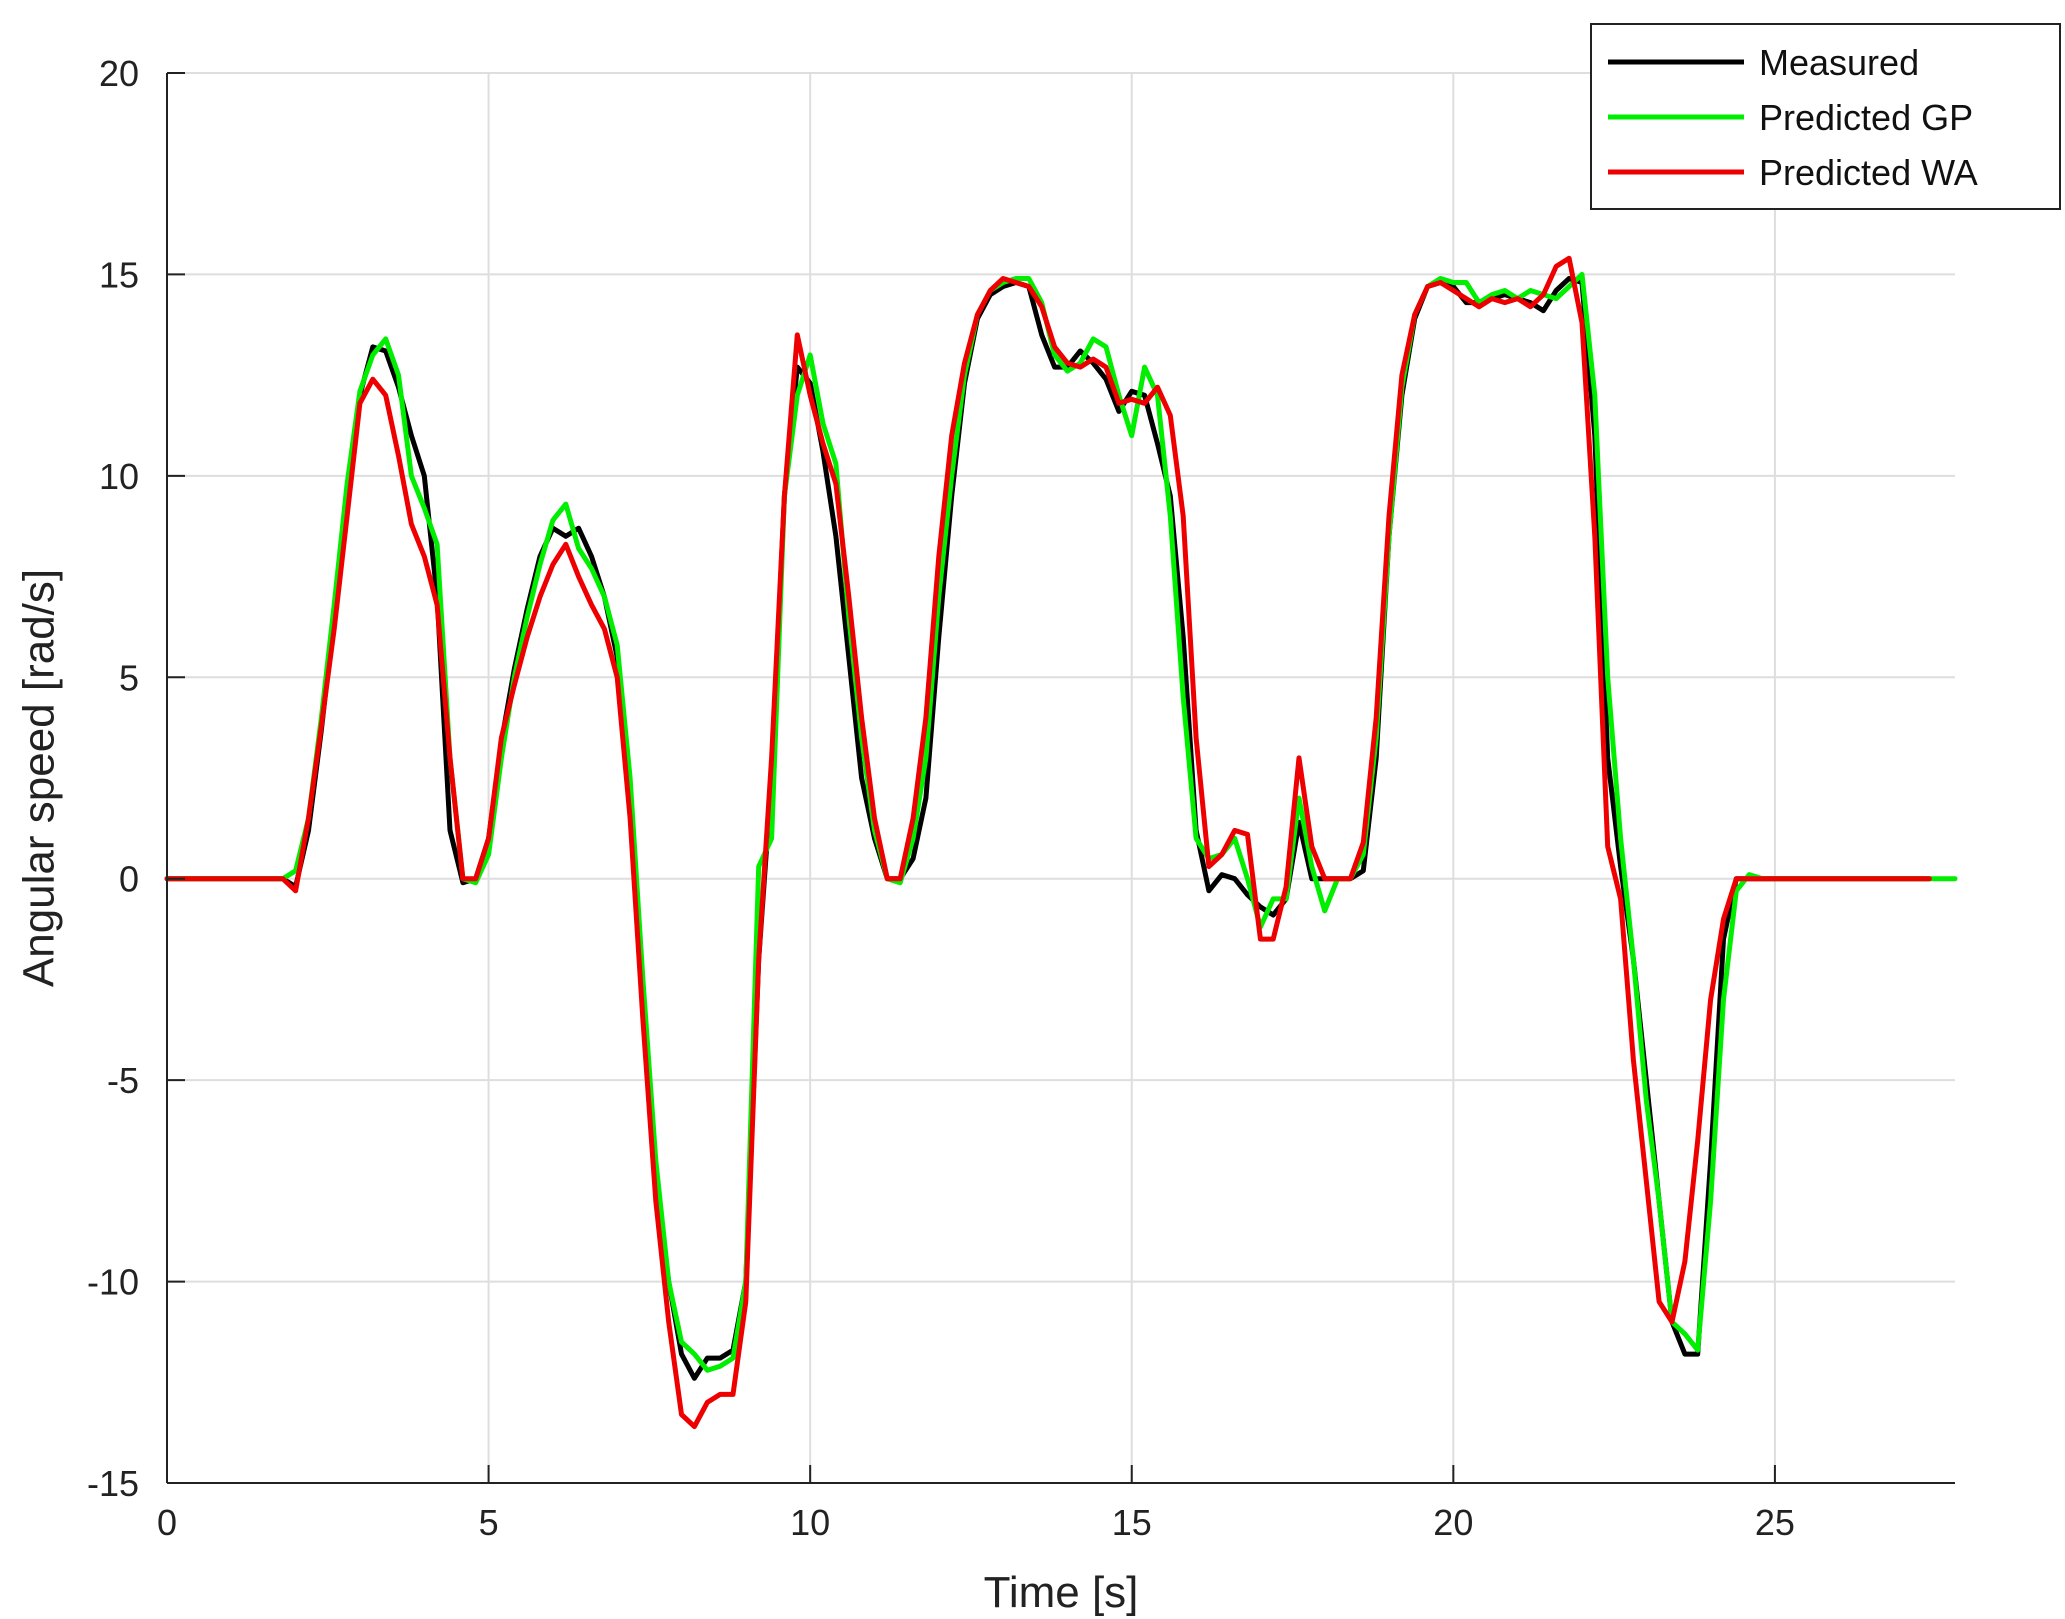 Image resolution: width=2065 pixels, height=1619 pixels. I want to click on x-tick-label: 25, so click(1775, 1522).